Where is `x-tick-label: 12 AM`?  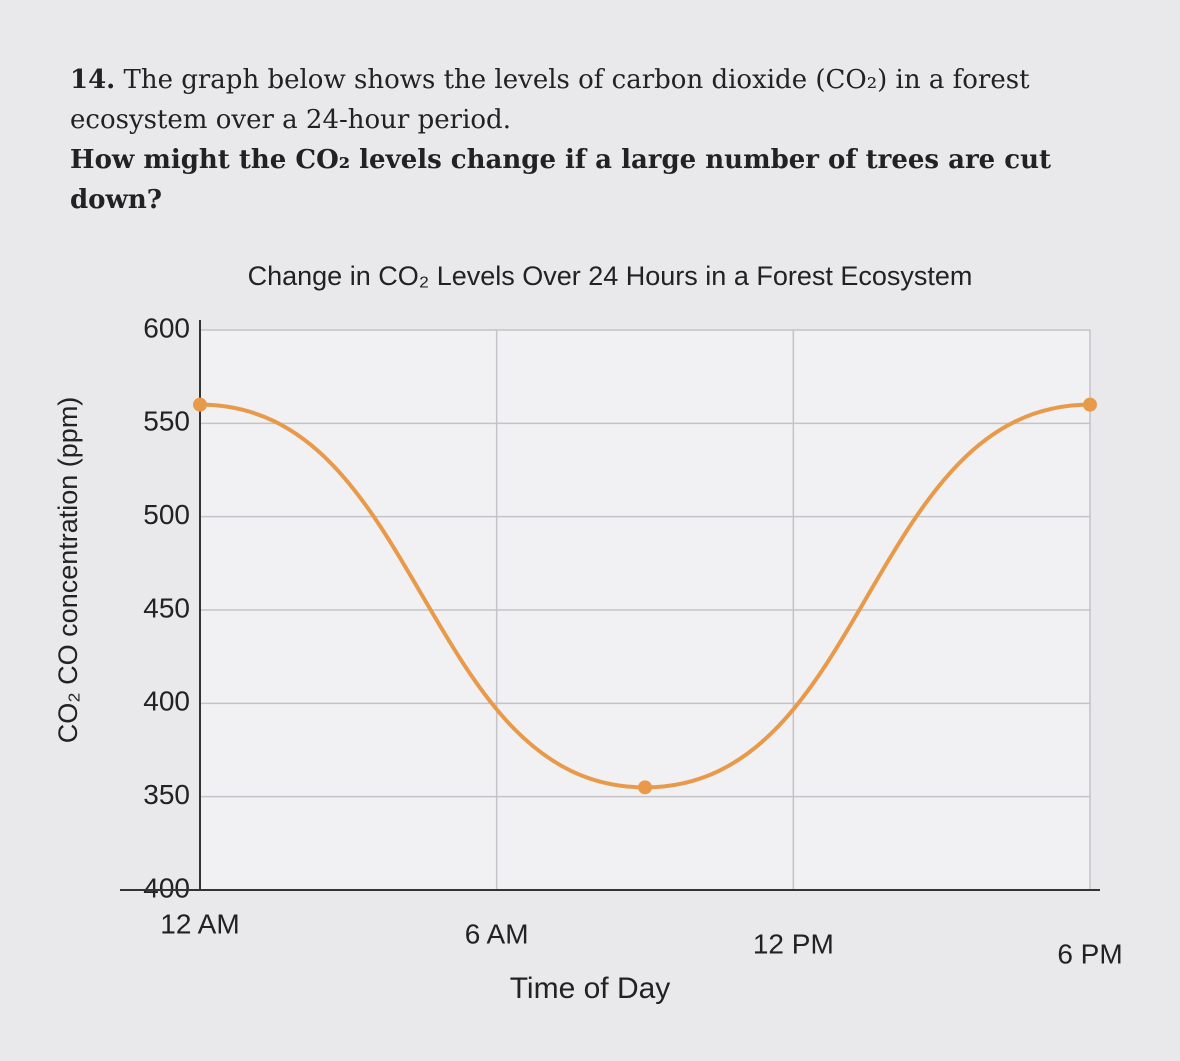
x-tick-label: 12 AM is located at coordinates (199, 923).